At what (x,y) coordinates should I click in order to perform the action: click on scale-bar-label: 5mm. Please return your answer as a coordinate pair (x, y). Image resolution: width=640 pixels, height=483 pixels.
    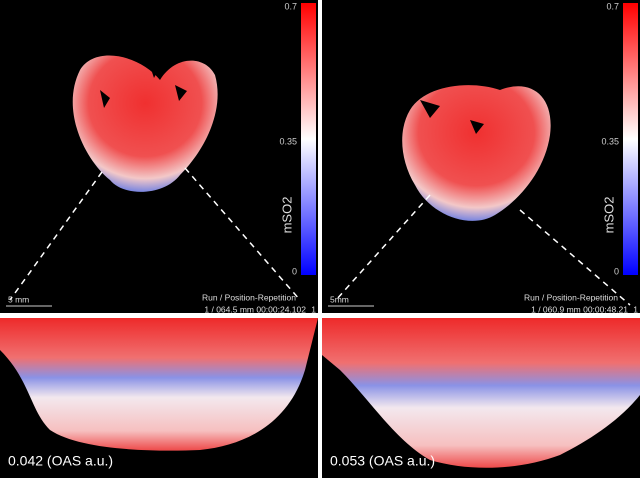
    Looking at the image, I should click on (339, 299).